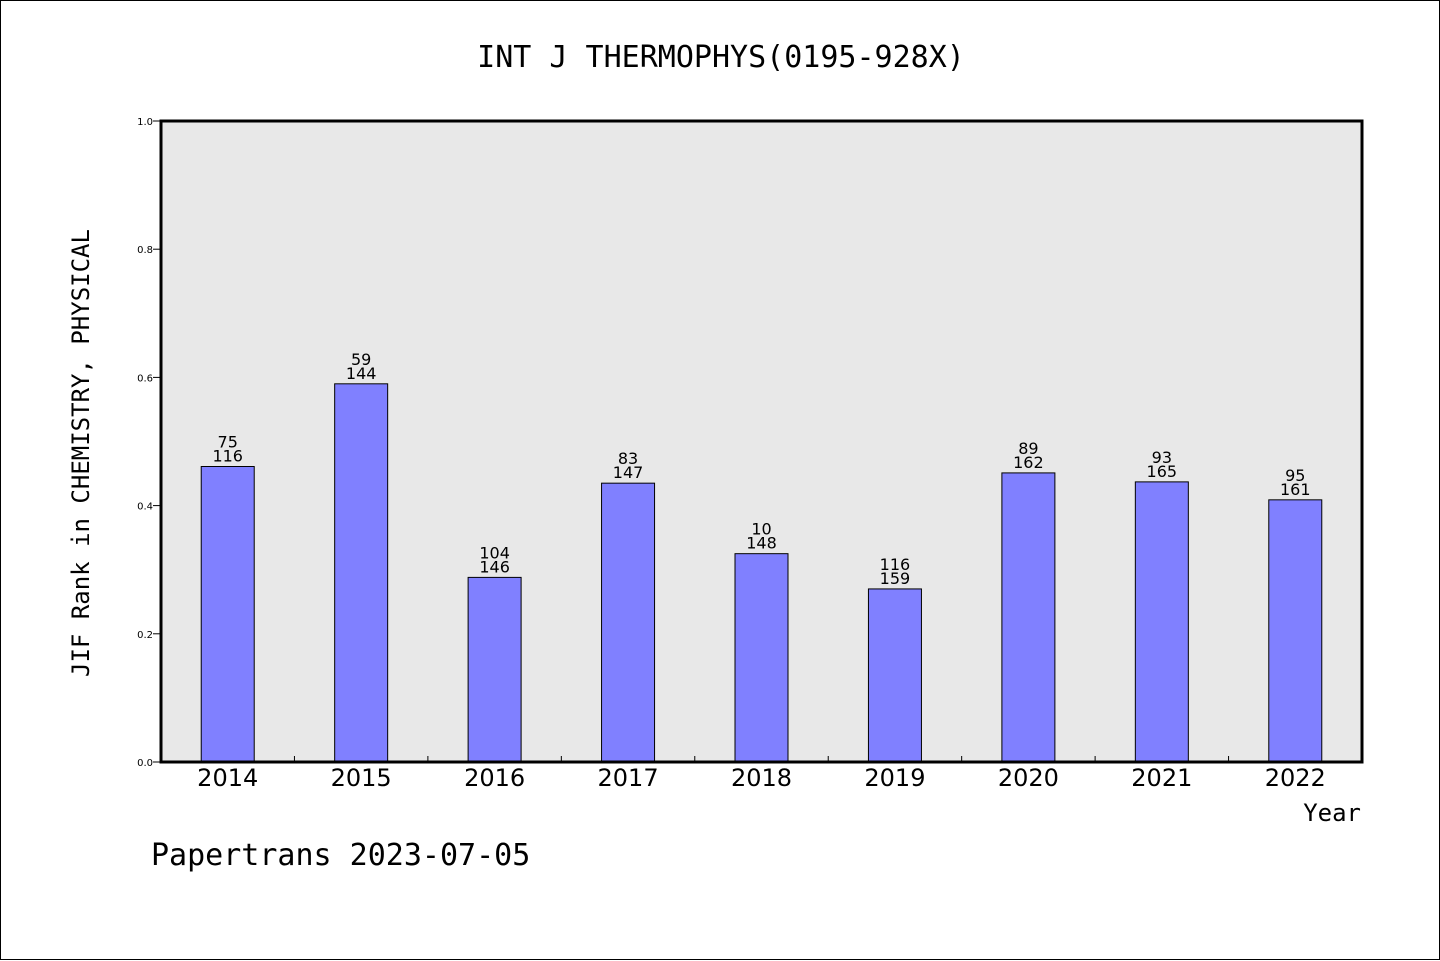  Describe the element at coordinates (494, 778) in the screenshot. I see `x-tick-label: 2016` at that location.